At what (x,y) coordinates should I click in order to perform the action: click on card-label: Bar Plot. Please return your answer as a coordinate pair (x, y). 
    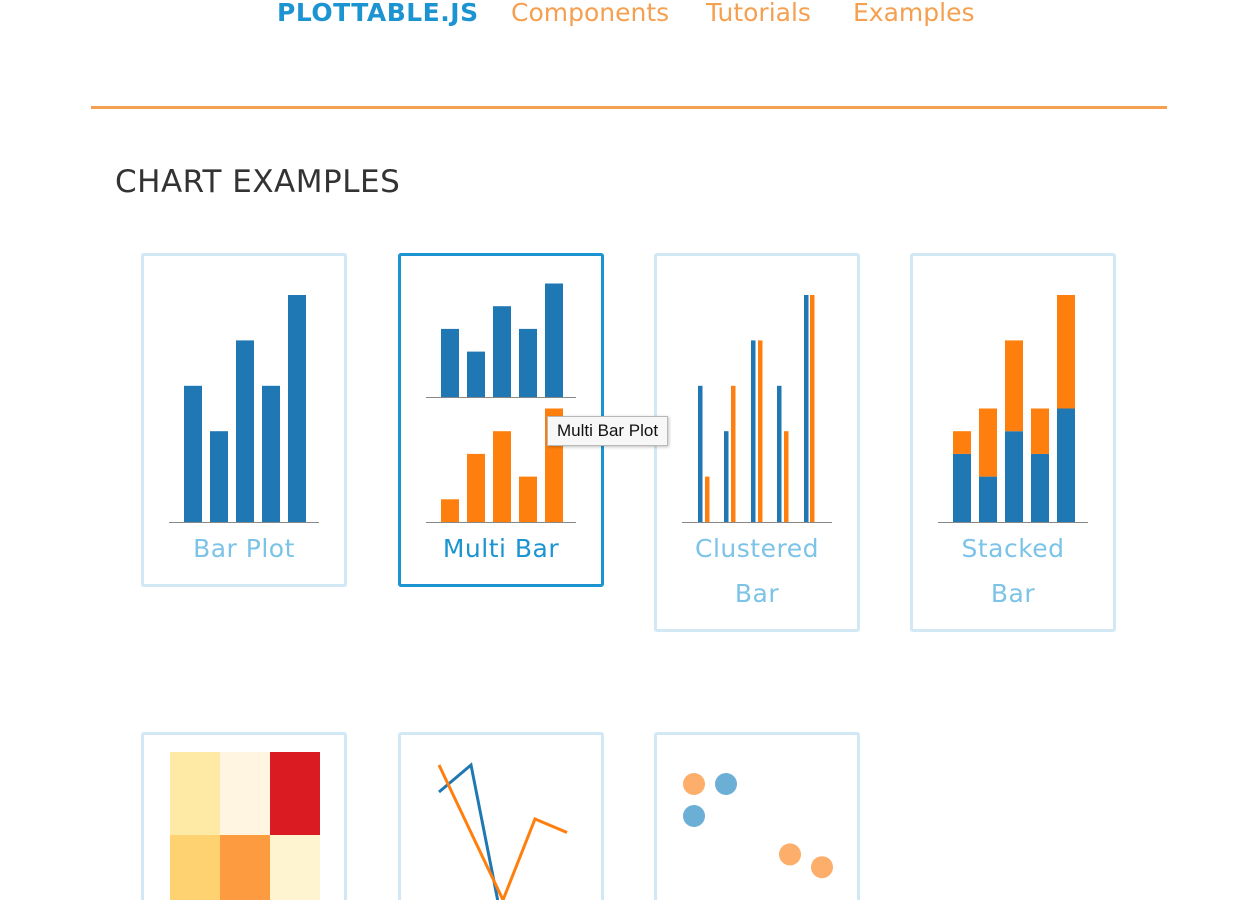
    Looking at the image, I should click on (244, 548).